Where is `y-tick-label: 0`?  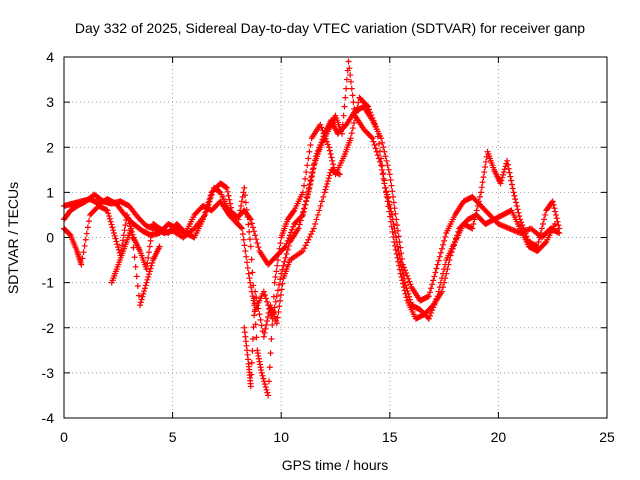 y-tick-label: 0 is located at coordinates (50, 238).